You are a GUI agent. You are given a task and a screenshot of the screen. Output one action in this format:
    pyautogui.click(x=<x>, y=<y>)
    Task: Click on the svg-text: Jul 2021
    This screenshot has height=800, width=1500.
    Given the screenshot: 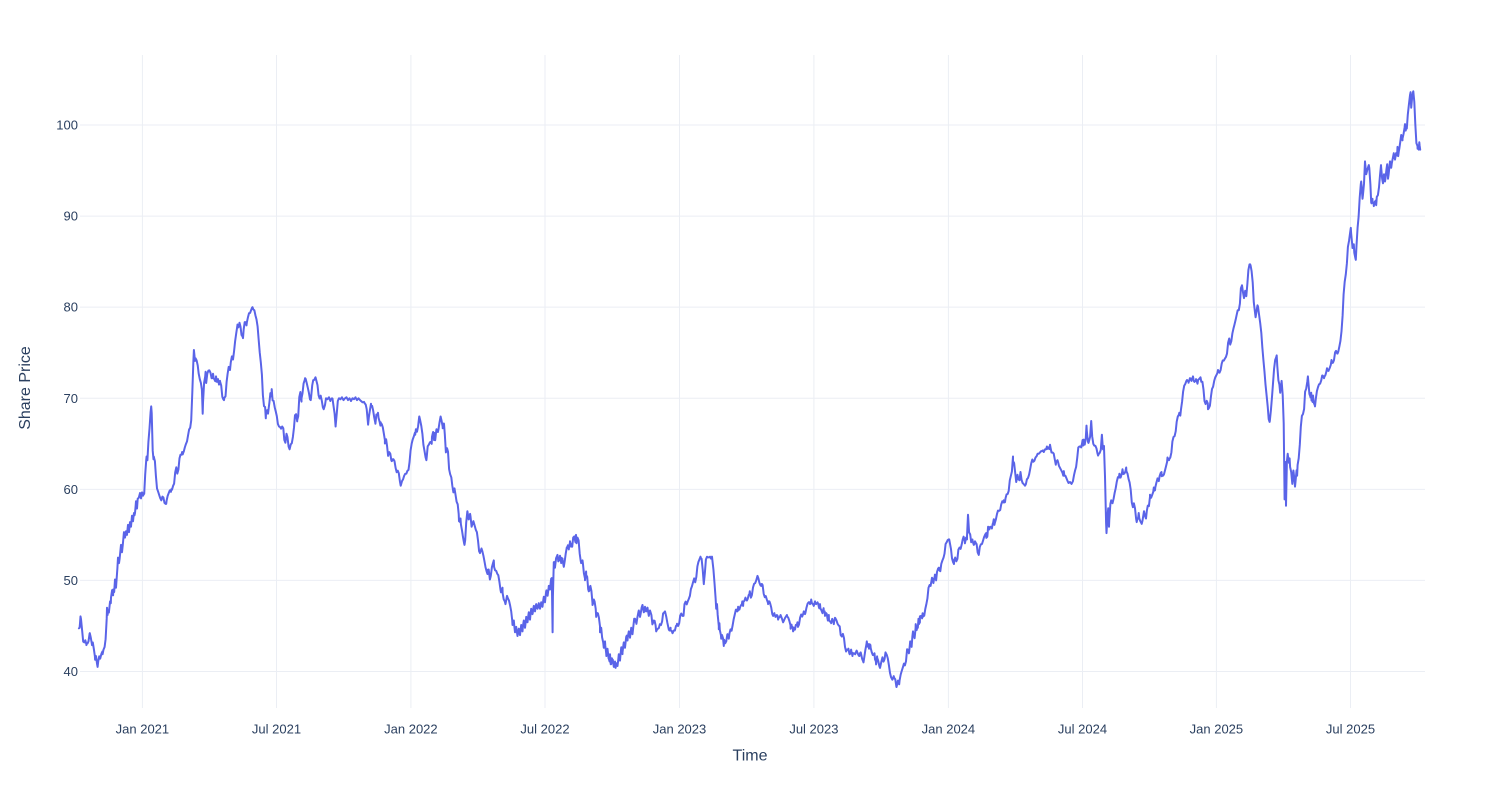 What is the action you would take?
    pyautogui.click(x=276, y=729)
    